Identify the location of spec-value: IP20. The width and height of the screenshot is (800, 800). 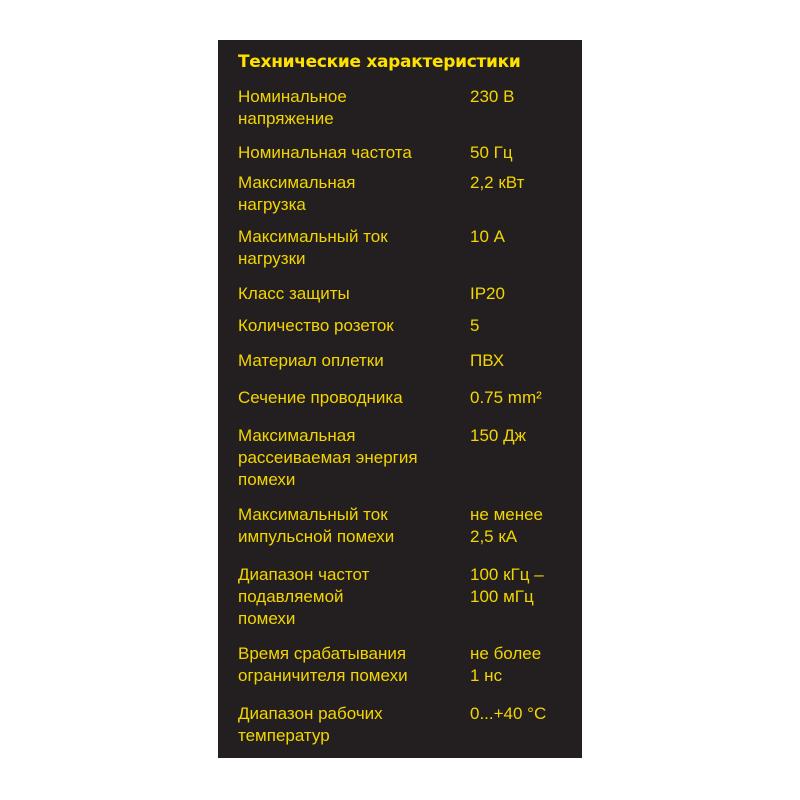
(487, 293).